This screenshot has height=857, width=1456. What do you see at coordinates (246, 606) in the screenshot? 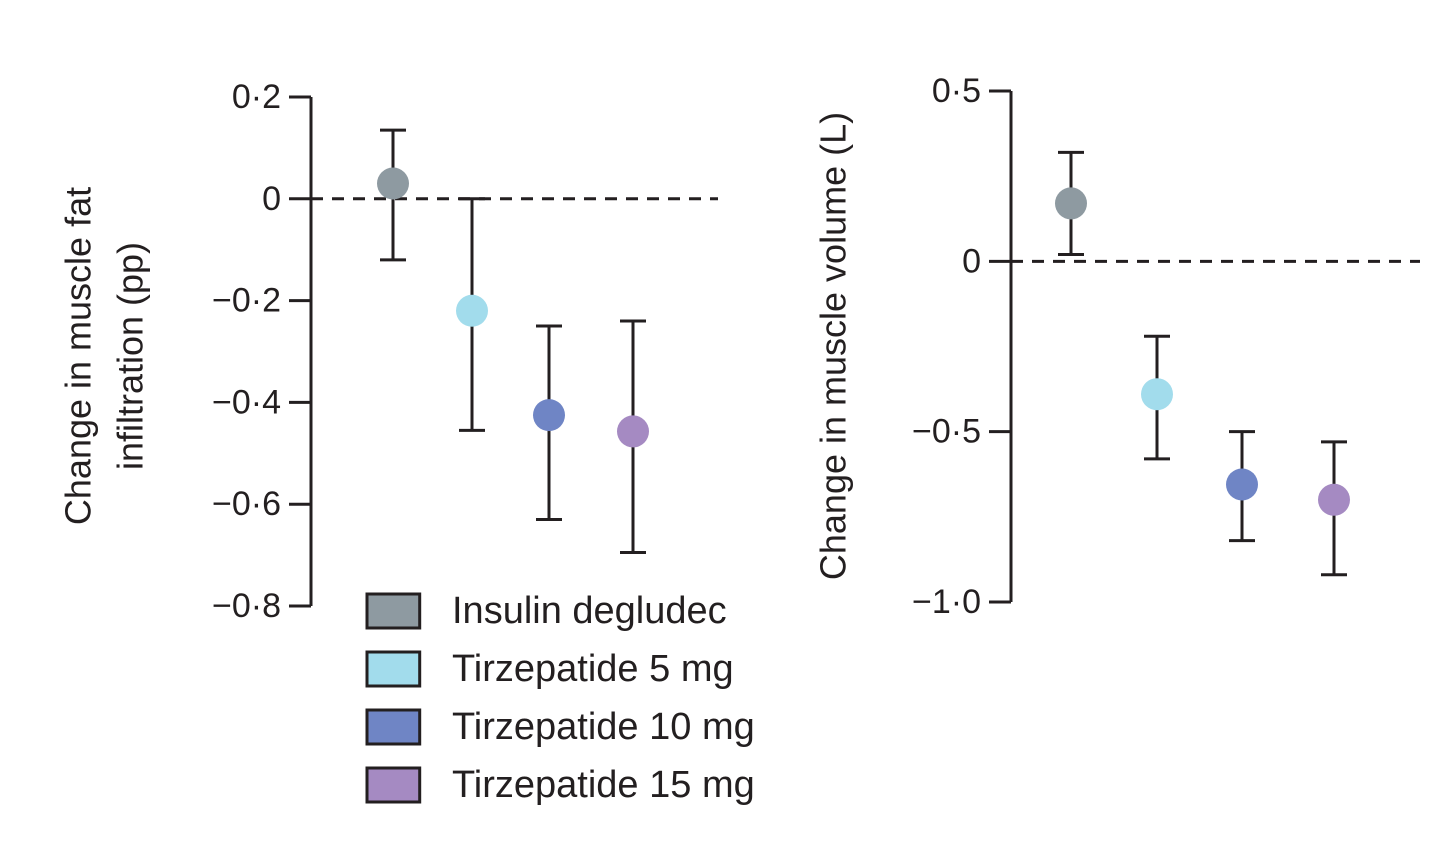
I see `y-tick-label: −0·8` at bounding box center [246, 606].